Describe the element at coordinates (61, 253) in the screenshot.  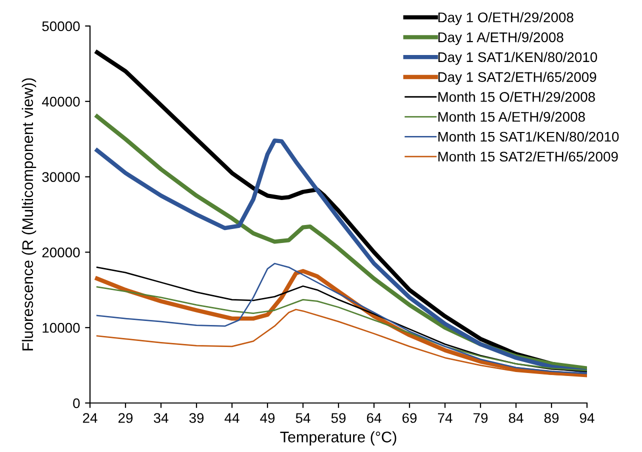
I see `y-tick-label: 20000` at that location.